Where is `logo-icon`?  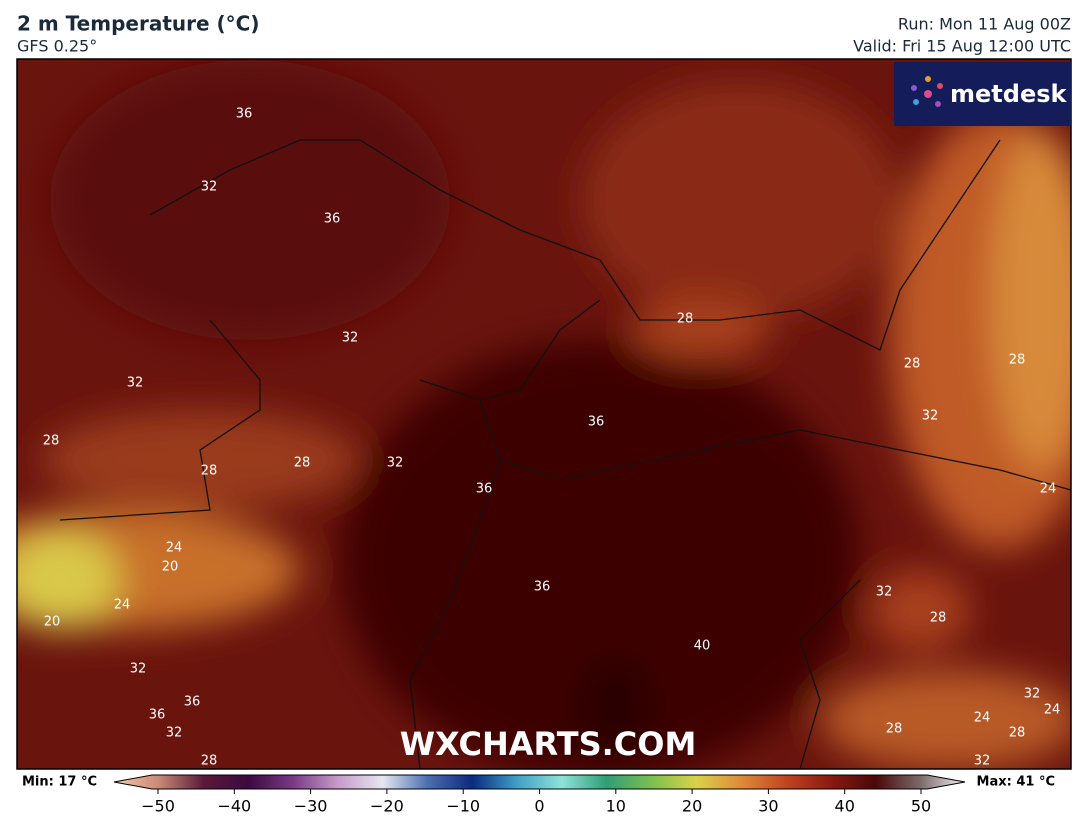 logo-icon is located at coordinates (927, 91).